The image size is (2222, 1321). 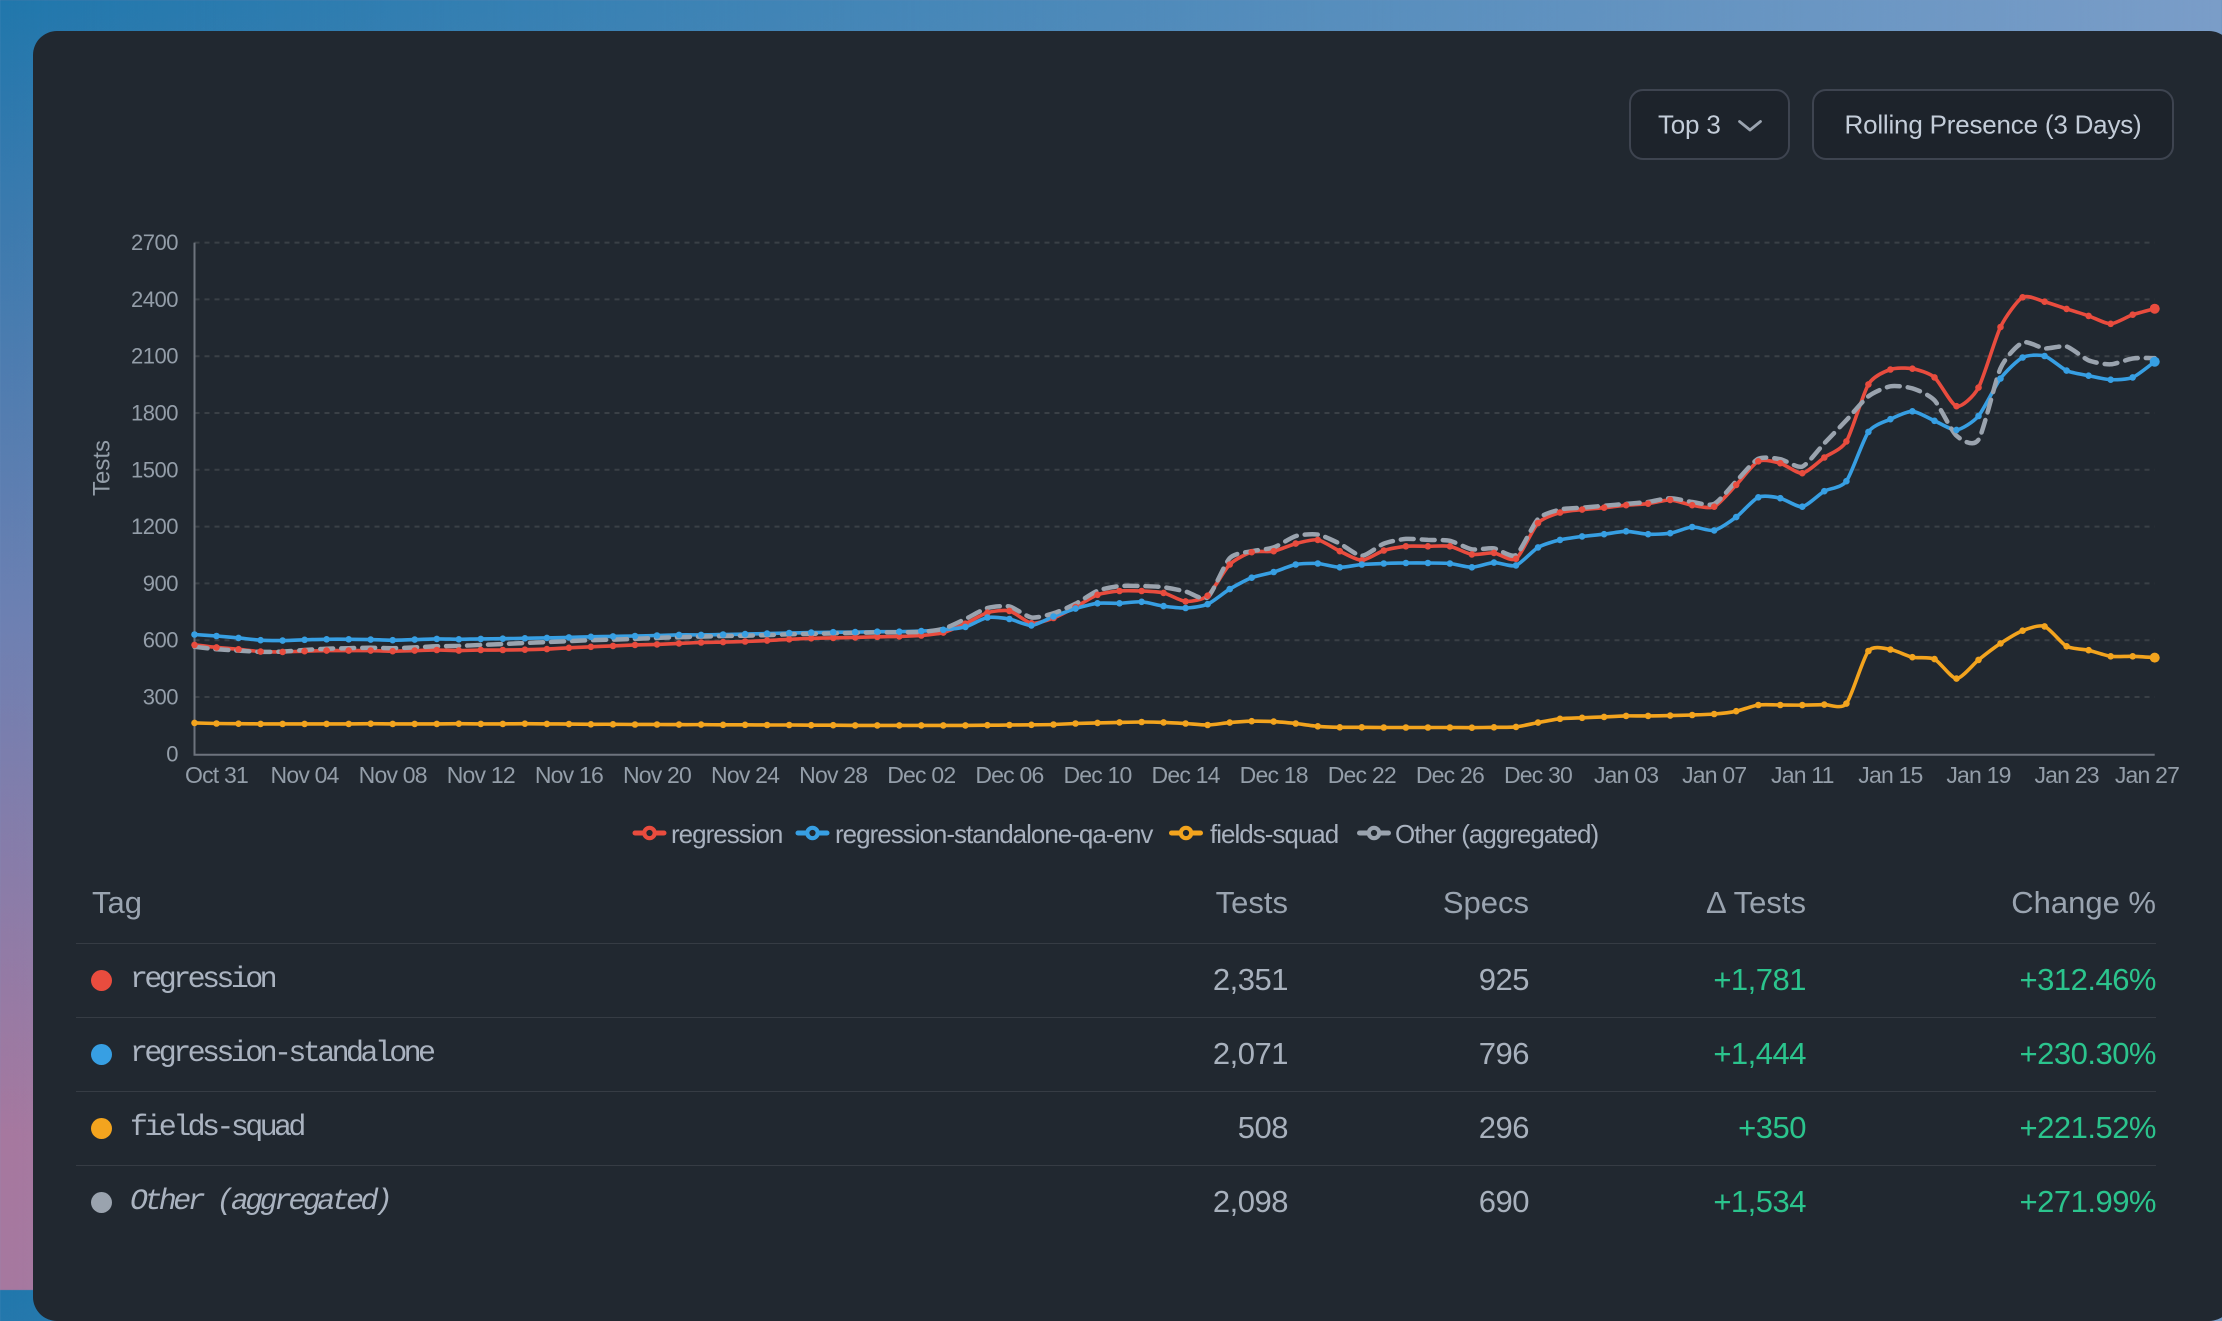 What do you see at coordinates (154, 299) in the screenshot?
I see `svg-text: 2400` at bounding box center [154, 299].